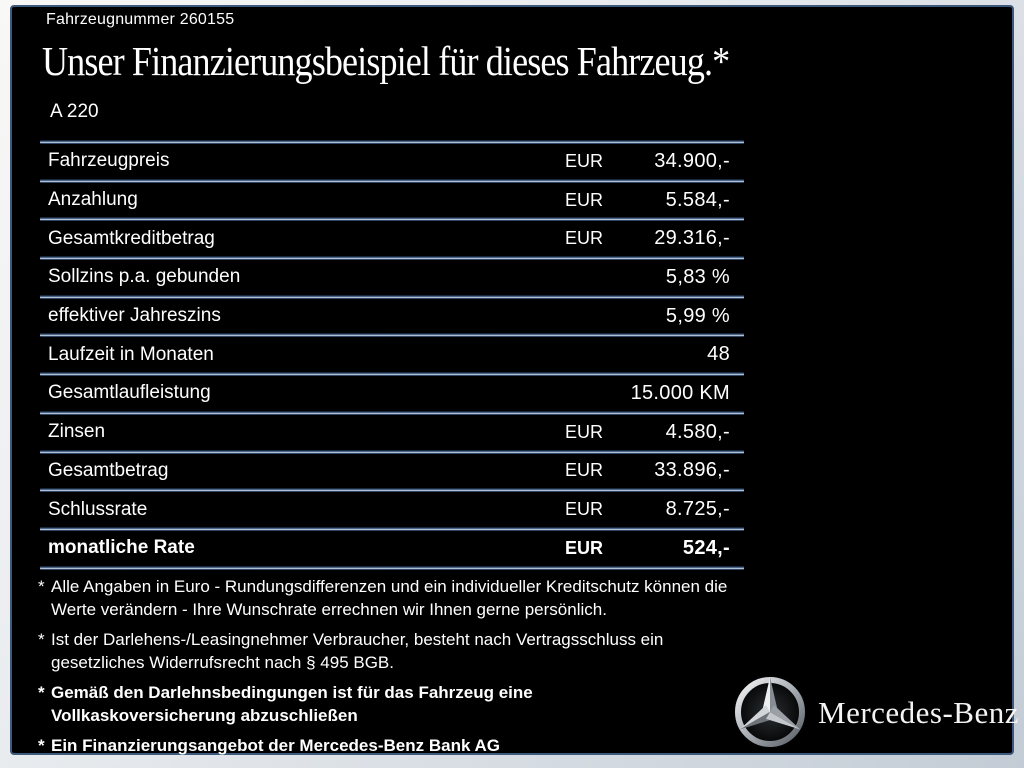 The image size is (1024, 768). I want to click on table-row: Gesamtkreditbetrag EUR 29.316,-, so click(392, 238).